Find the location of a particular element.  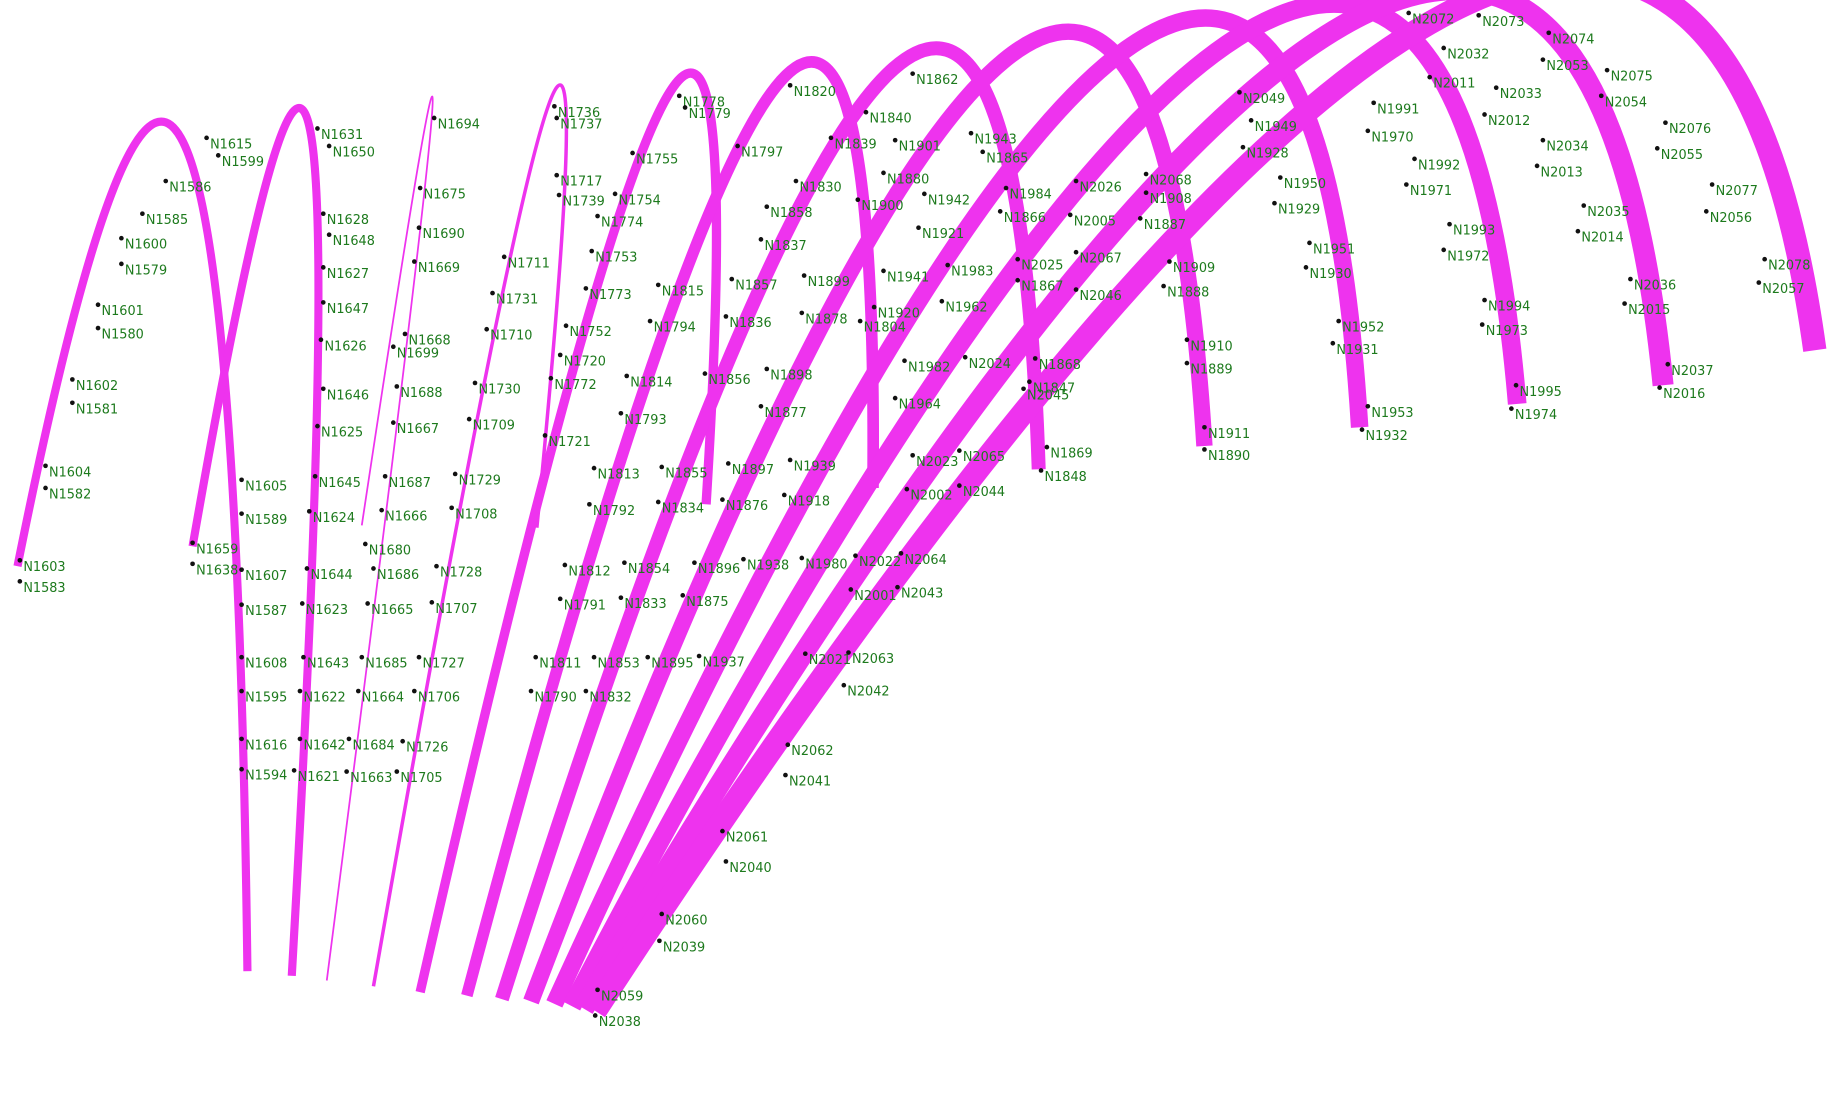

node-label: N1709 is located at coordinates (494, 426).